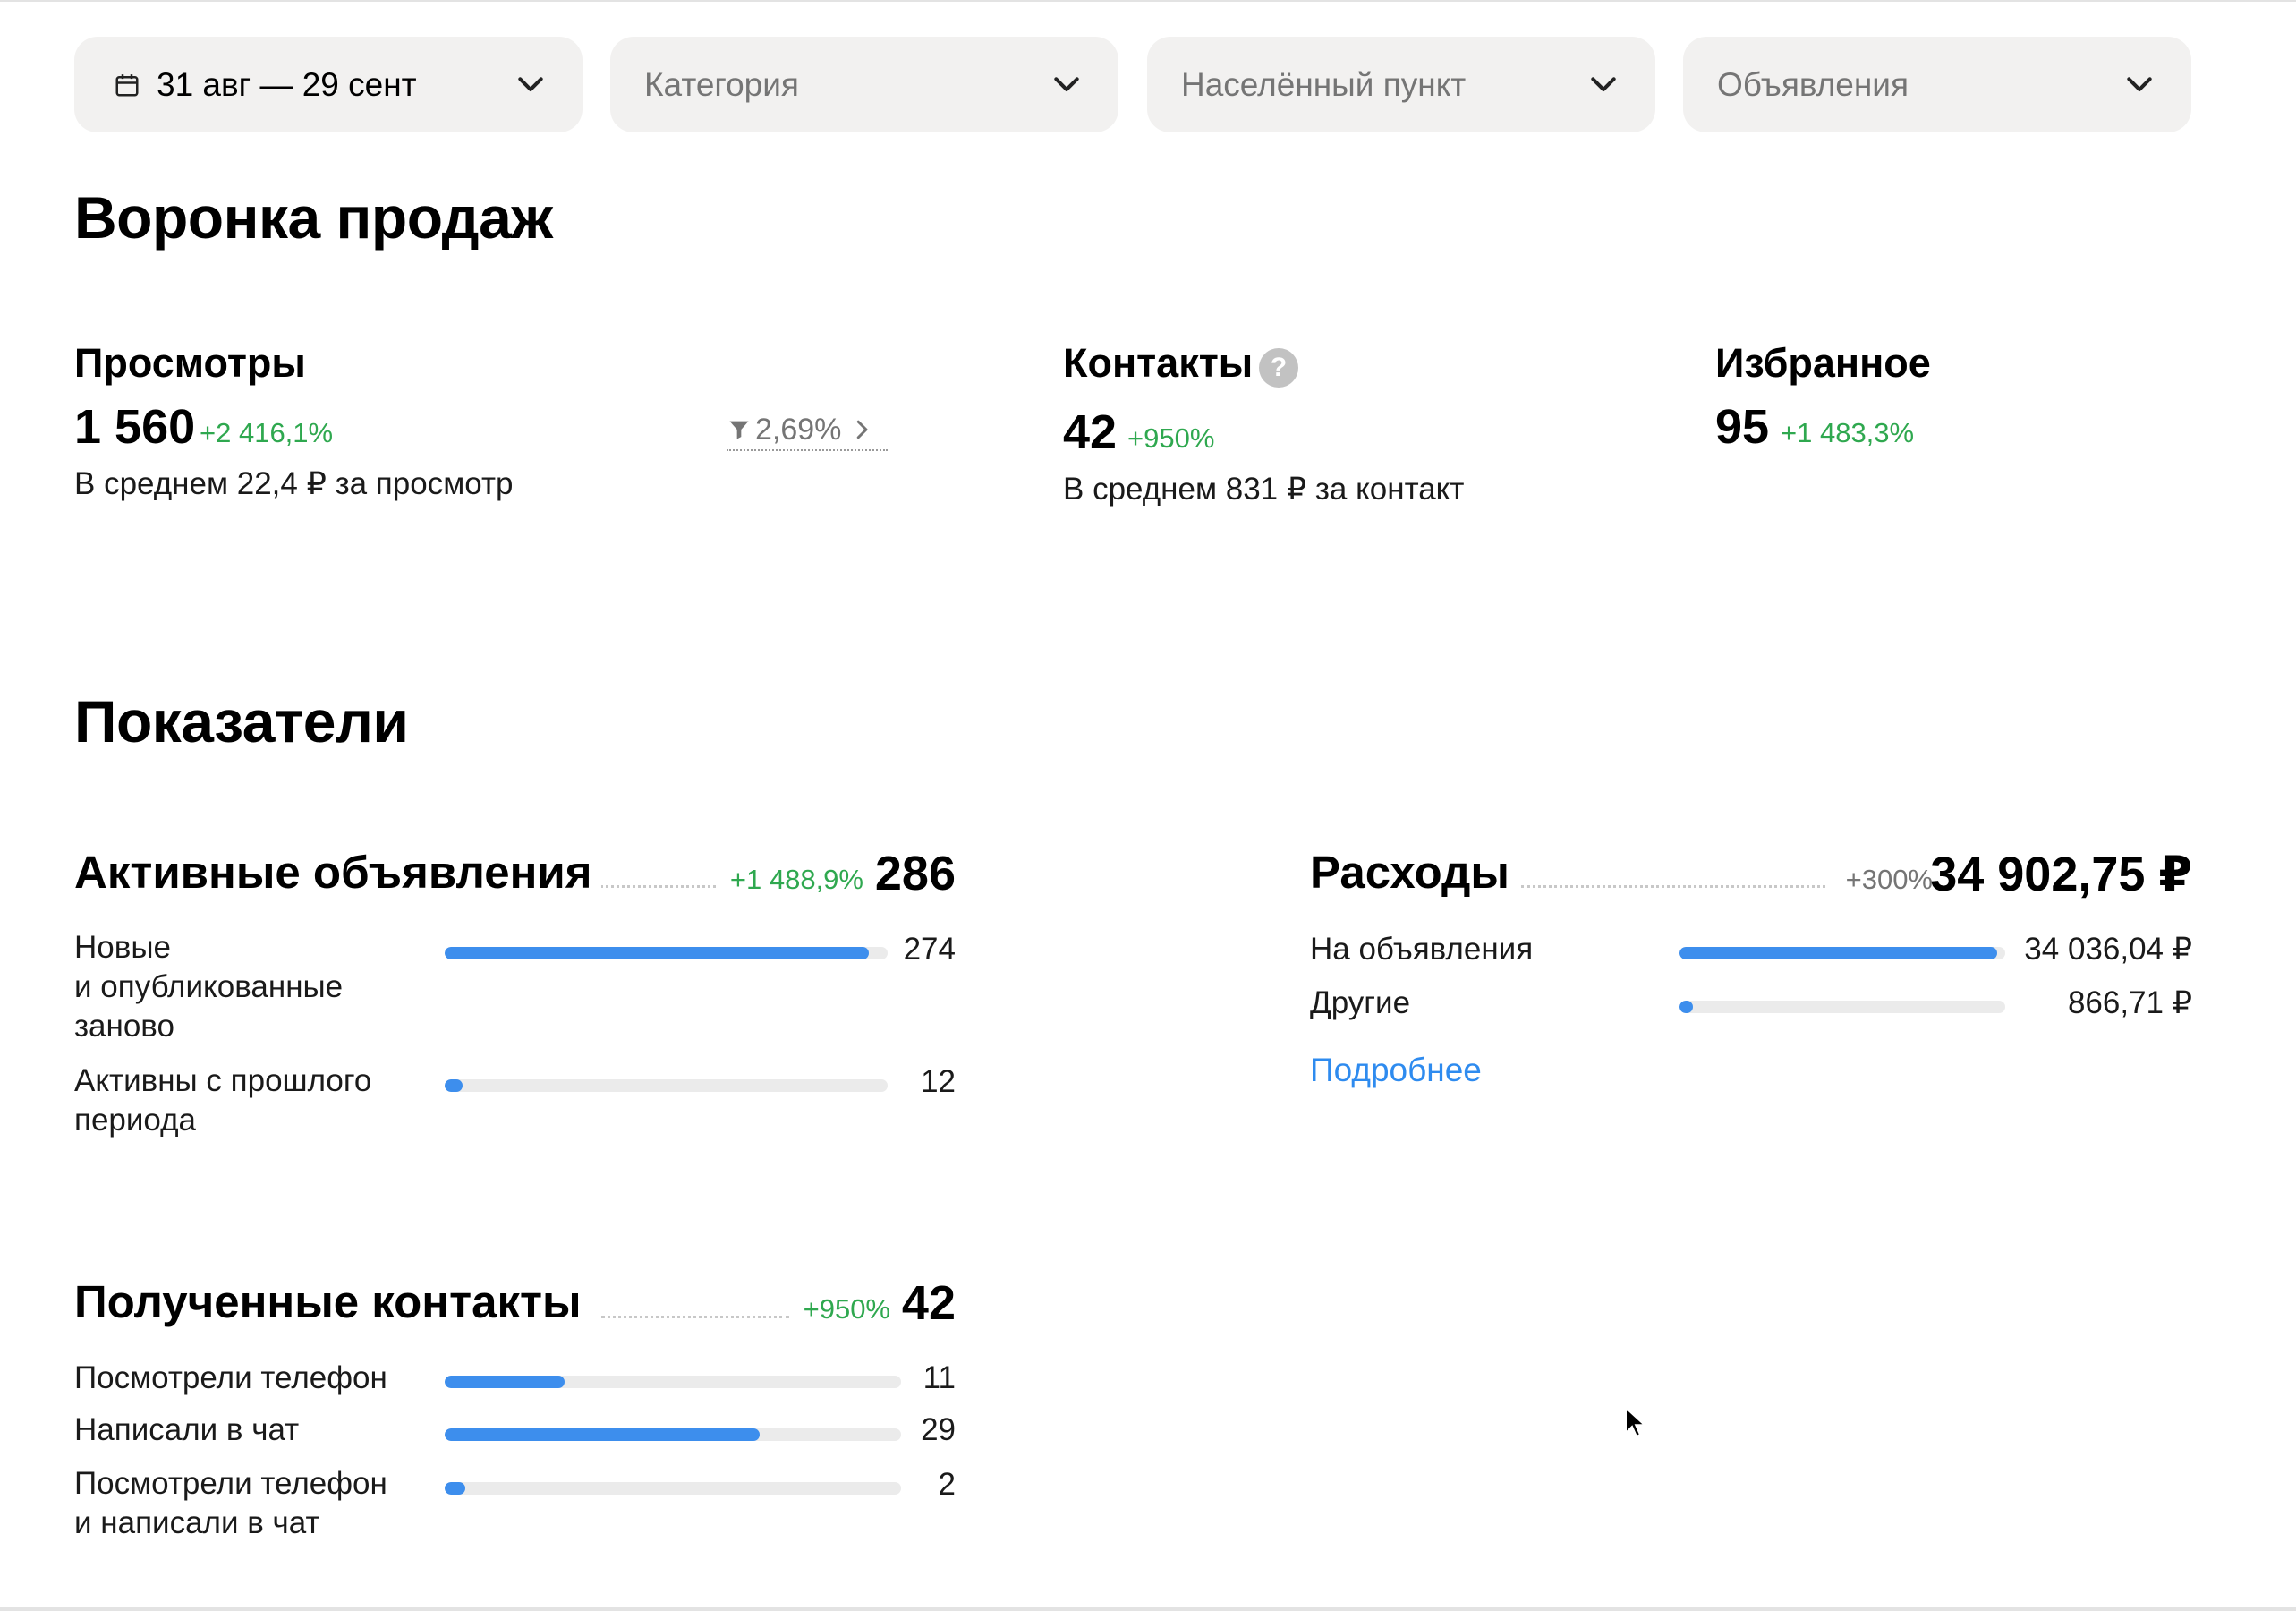 Image resolution: width=2296 pixels, height=1611 pixels. I want to click on active-ads-delta: +1 488,9%, so click(796, 879).